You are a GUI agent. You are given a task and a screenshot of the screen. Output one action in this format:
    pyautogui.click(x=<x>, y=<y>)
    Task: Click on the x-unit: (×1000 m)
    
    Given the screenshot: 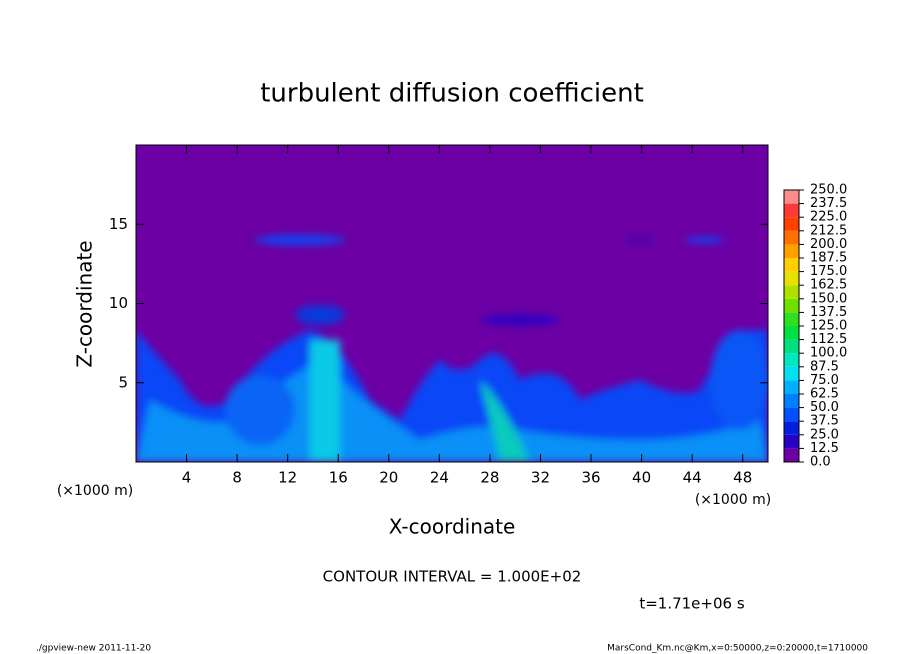 What is the action you would take?
    pyautogui.click(x=733, y=500)
    